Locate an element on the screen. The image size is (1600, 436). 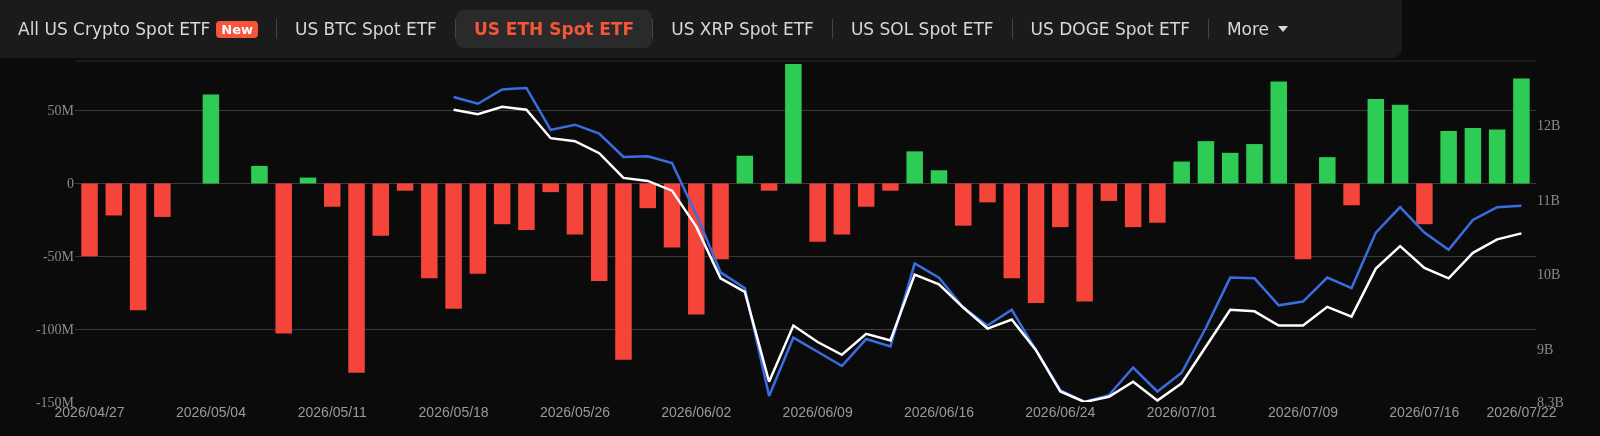
text: US SOL Spot ETF is located at coordinates (922, 29).